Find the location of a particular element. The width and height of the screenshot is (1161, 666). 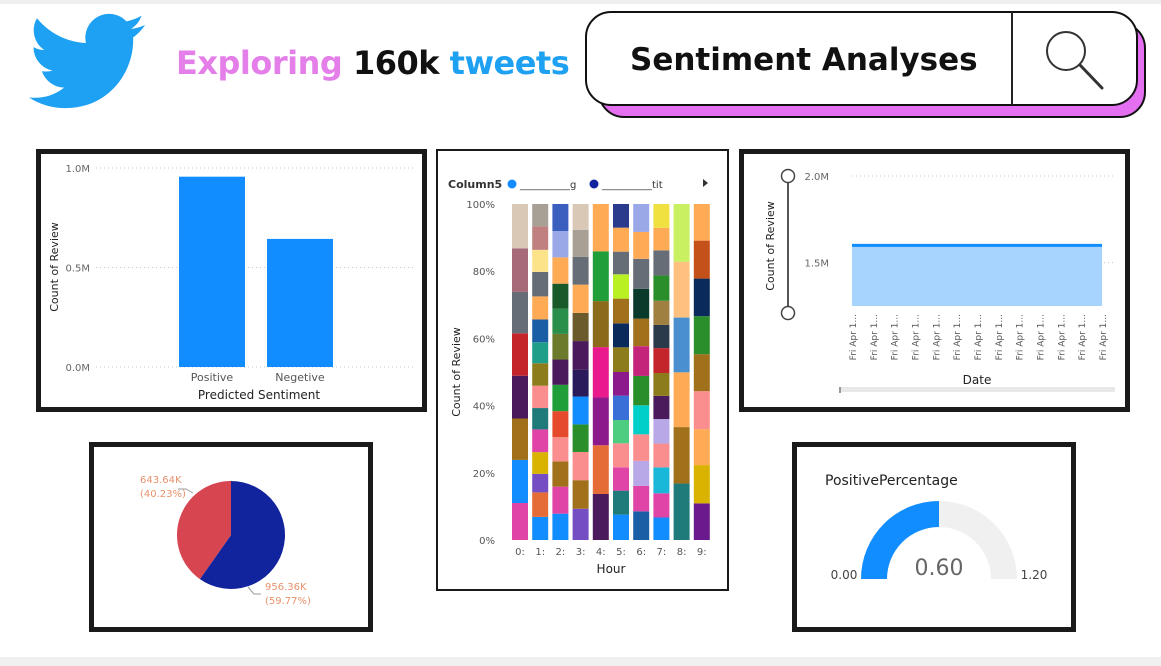

positive-gauge-panel is located at coordinates (934, 537).